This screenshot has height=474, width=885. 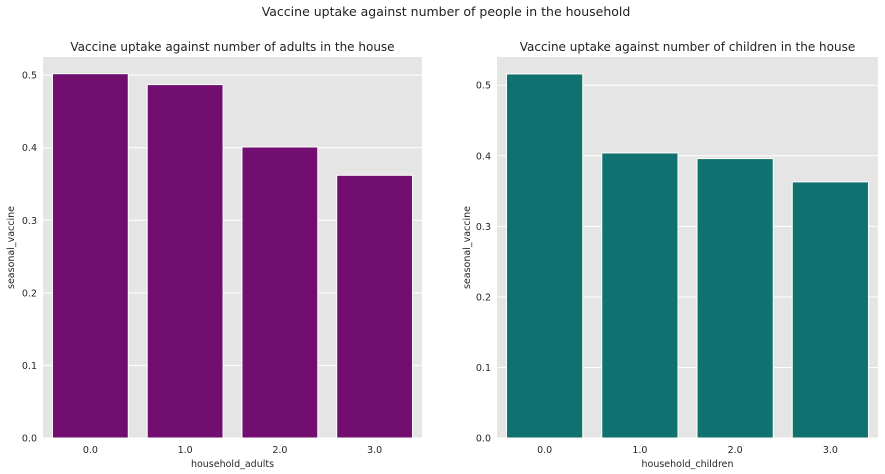 What do you see at coordinates (232, 464) in the screenshot?
I see `x-axis-label: household_adults` at bounding box center [232, 464].